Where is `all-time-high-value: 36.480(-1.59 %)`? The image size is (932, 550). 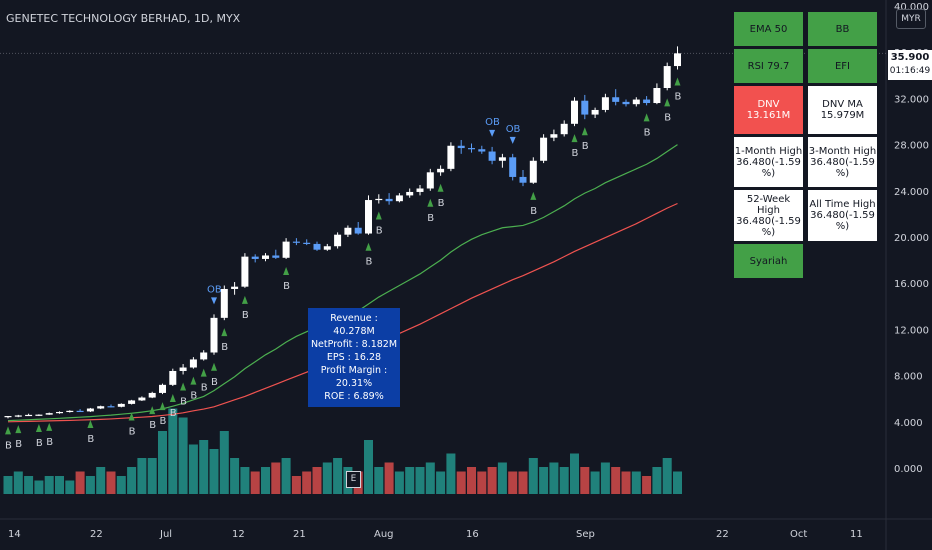
all-time-high-value: 36.480(-1.59 %) is located at coordinates (842, 221).